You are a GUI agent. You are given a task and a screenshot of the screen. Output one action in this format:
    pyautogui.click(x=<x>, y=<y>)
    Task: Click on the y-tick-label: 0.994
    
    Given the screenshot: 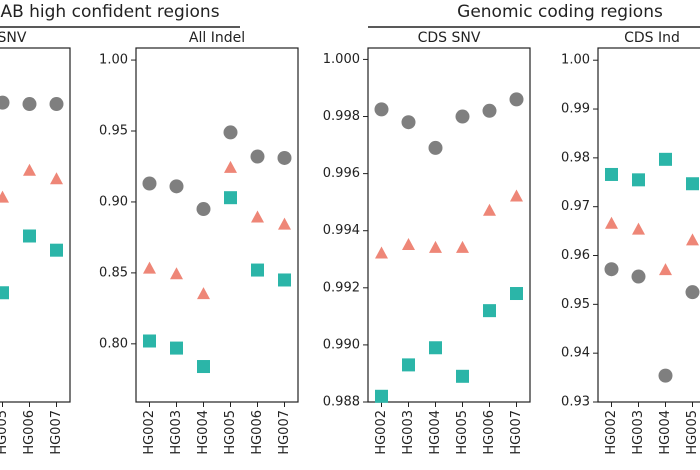 What is the action you would take?
    pyautogui.click(x=341, y=230)
    